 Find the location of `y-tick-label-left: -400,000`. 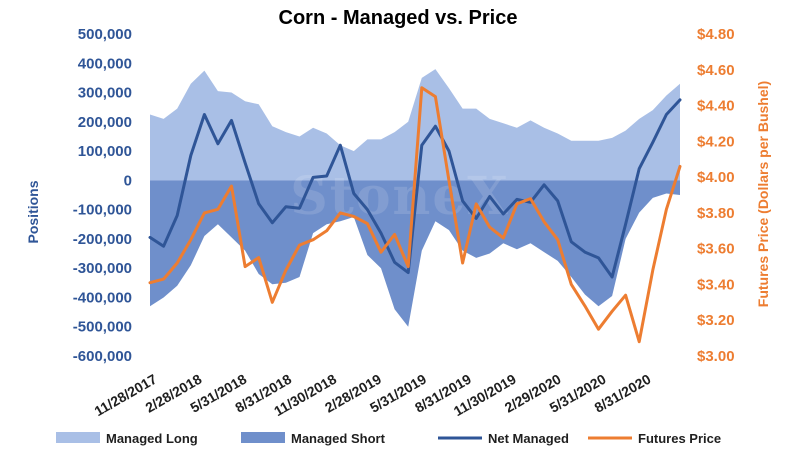

y-tick-label-left: -400,000 is located at coordinates (102, 298).